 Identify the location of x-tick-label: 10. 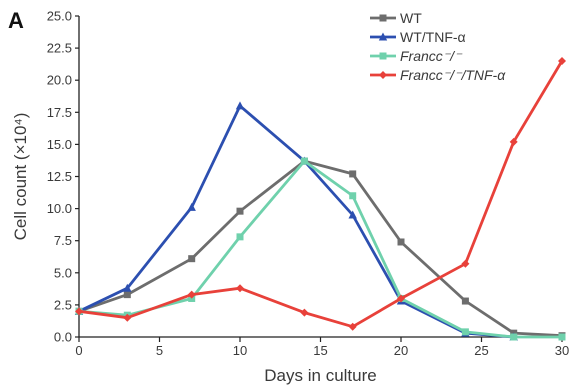
(240, 350).